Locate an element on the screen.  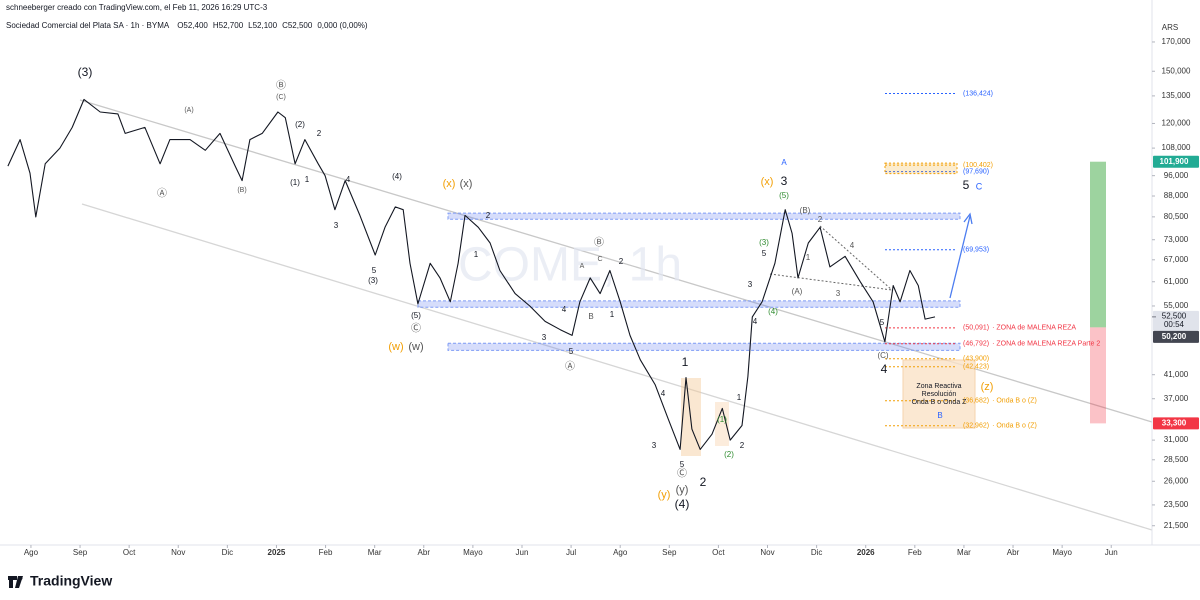
level-label: (69,953) is located at coordinates (976, 250).